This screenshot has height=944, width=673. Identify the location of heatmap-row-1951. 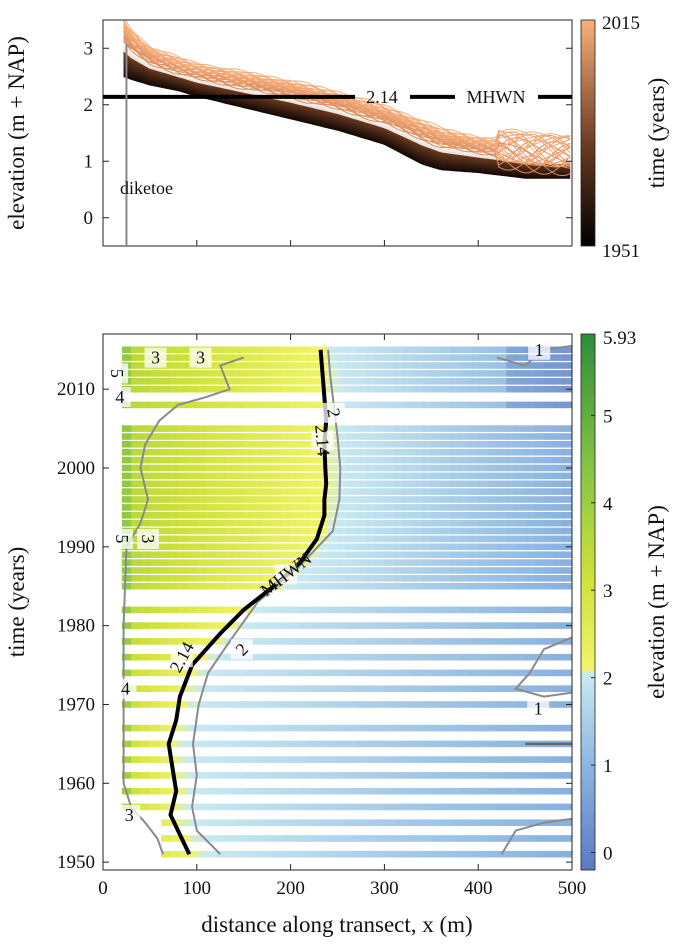
(366, 854).